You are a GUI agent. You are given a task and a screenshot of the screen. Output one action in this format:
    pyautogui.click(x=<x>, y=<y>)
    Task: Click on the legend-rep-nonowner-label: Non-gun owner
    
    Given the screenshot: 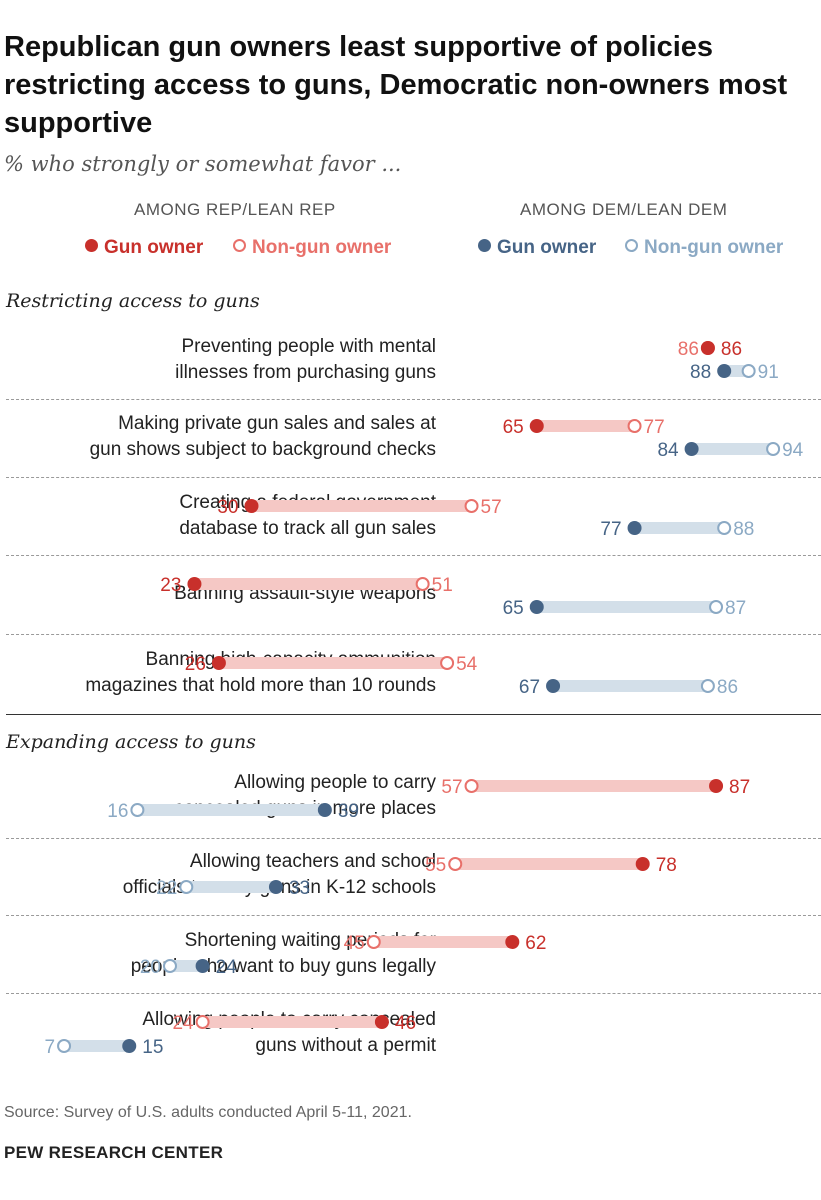 What is the action you would take?
    pyautogui.click(x=322, y=247)
    